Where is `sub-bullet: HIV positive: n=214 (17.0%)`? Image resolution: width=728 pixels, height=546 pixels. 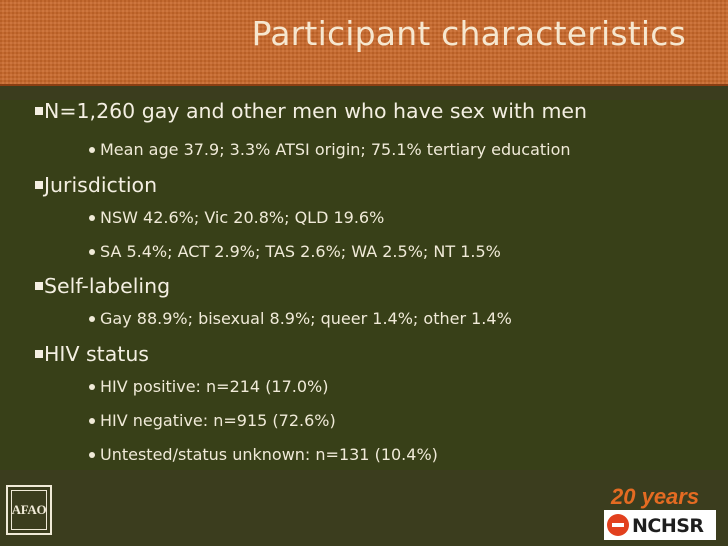 sub-bullet: HIV positive: n=214 (17.0%) is located at coordinates (209, 387).